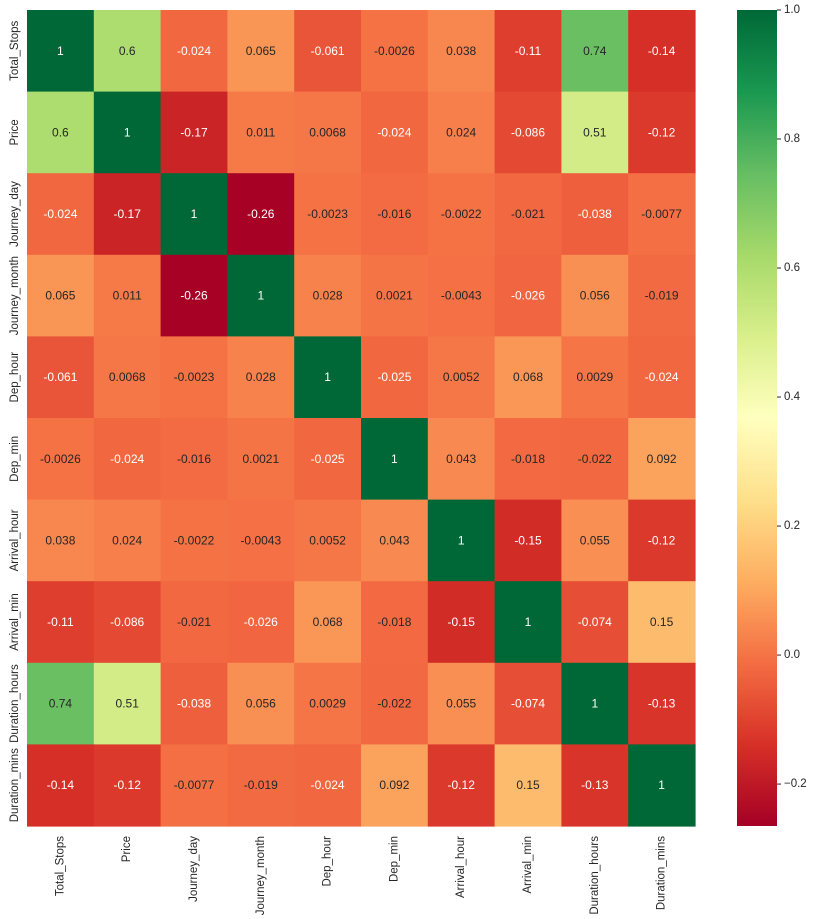 This screenshot has width=817, height=919. Describe the element at coordinates (61, 377) in the screenshot. I see `heatmap-cell-r4-c0` at that location.